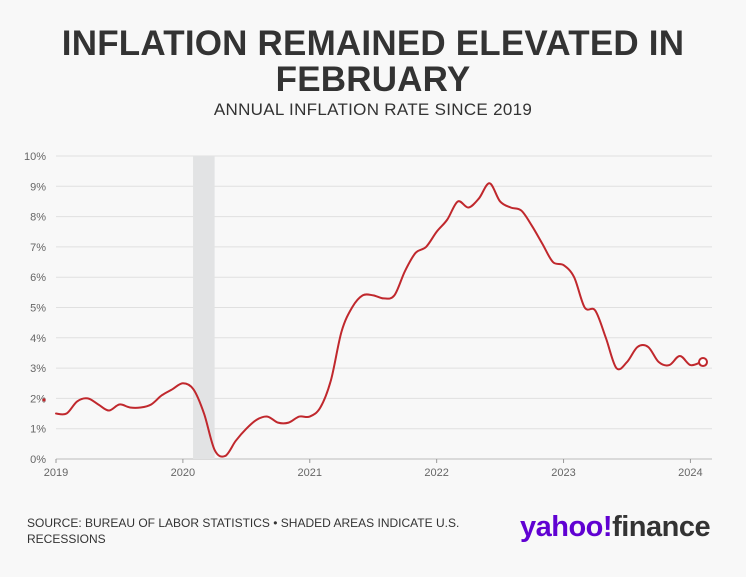  What do you see at coordinates (690, 473) in the screenshot?
I see `x-tick-label: 2024` at bounding box center [690, 473].